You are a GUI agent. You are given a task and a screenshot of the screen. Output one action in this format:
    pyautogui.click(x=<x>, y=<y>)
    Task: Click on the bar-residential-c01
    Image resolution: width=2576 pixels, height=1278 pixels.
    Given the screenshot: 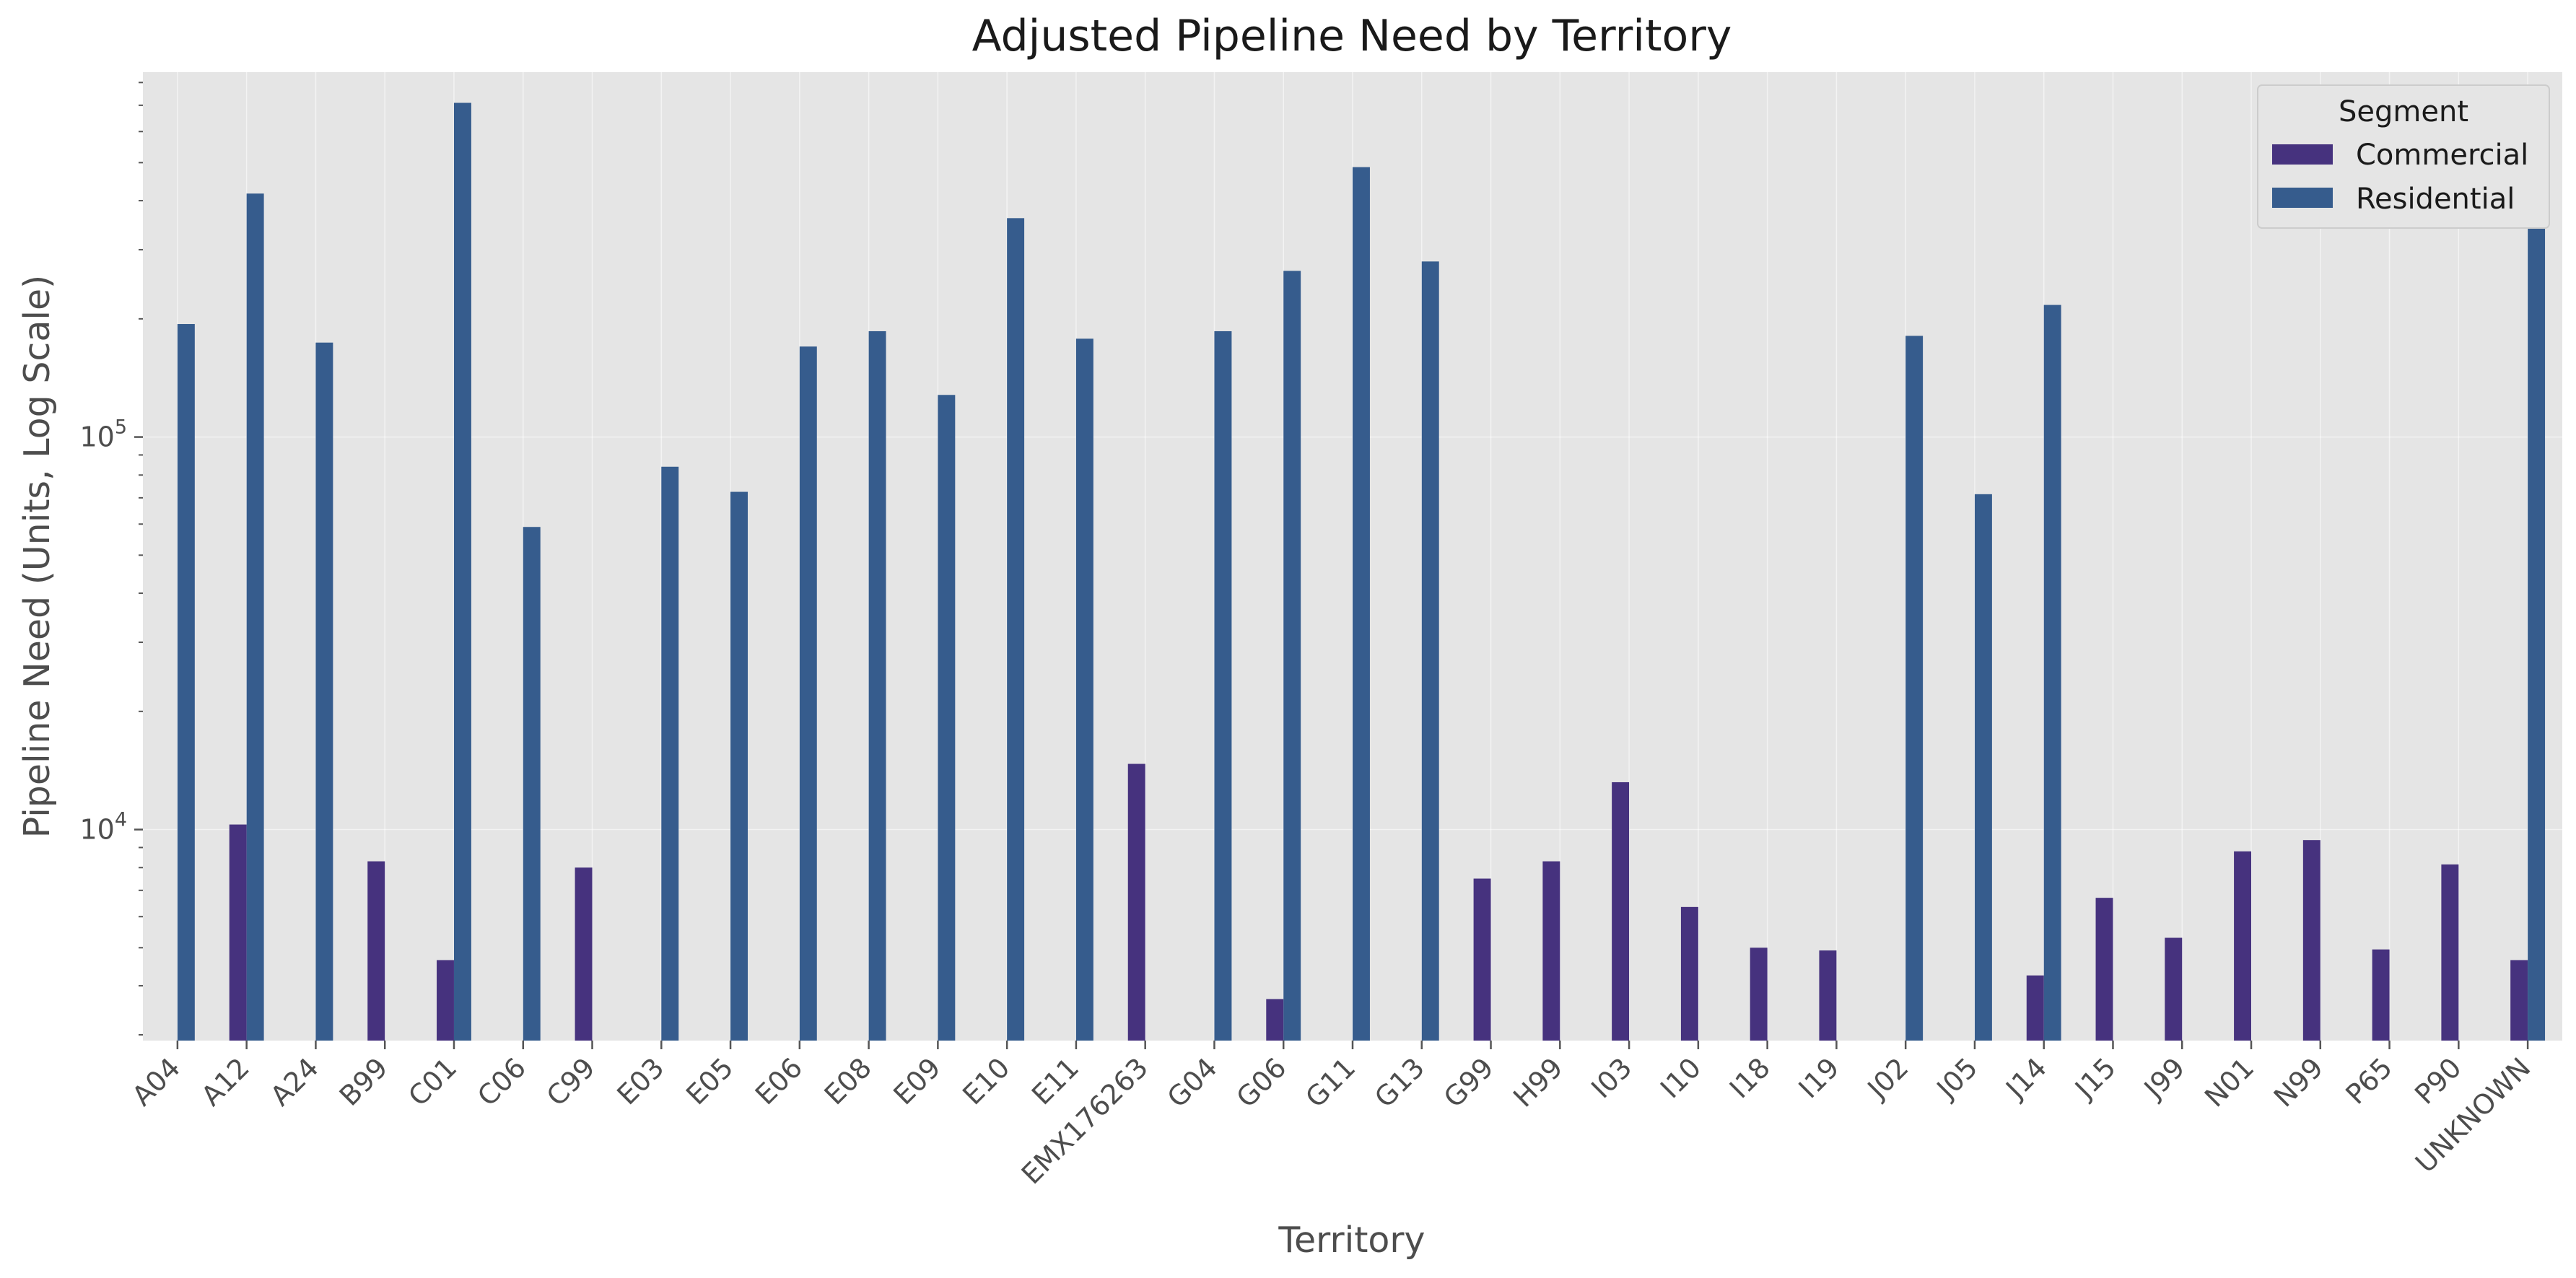 What is the action you would take?
    pyautogui.click(x=462, y=571)
    